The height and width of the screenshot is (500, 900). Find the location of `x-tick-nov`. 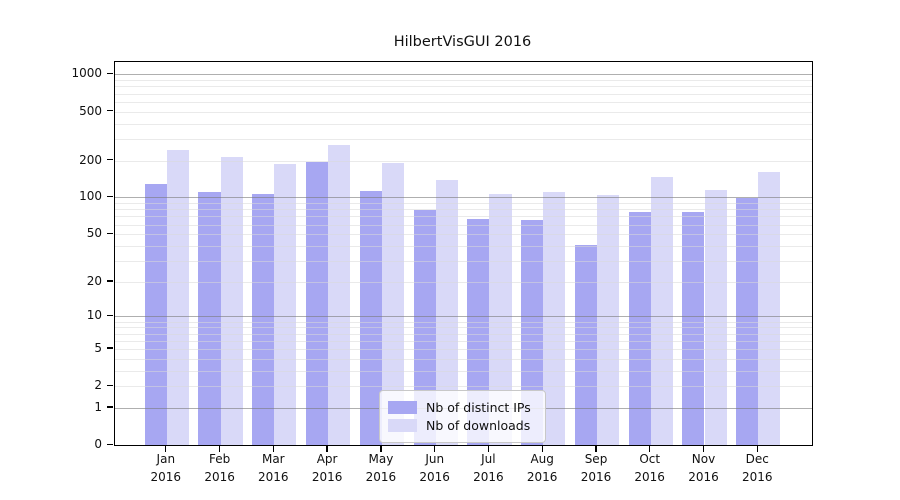

x-tick-nov is located at coordinates (703, 448).